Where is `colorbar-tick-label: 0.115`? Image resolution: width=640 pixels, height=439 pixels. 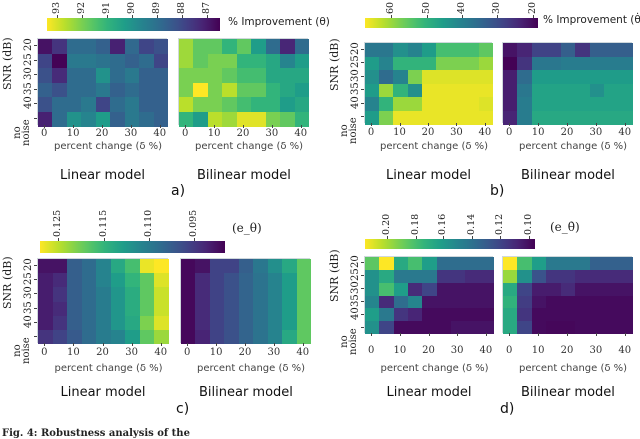 colorbar-tick-label: 0.115 is located at coordinates (104, 223).